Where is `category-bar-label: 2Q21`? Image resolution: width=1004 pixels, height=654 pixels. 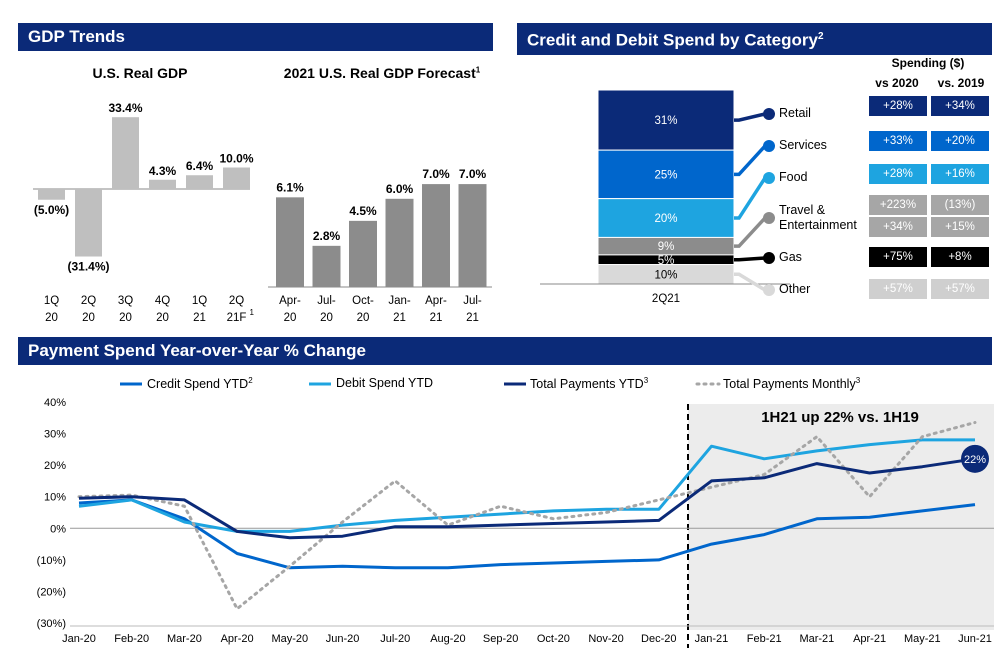
category-bar-label: 2Q21 is located at coordinates (666, 299).